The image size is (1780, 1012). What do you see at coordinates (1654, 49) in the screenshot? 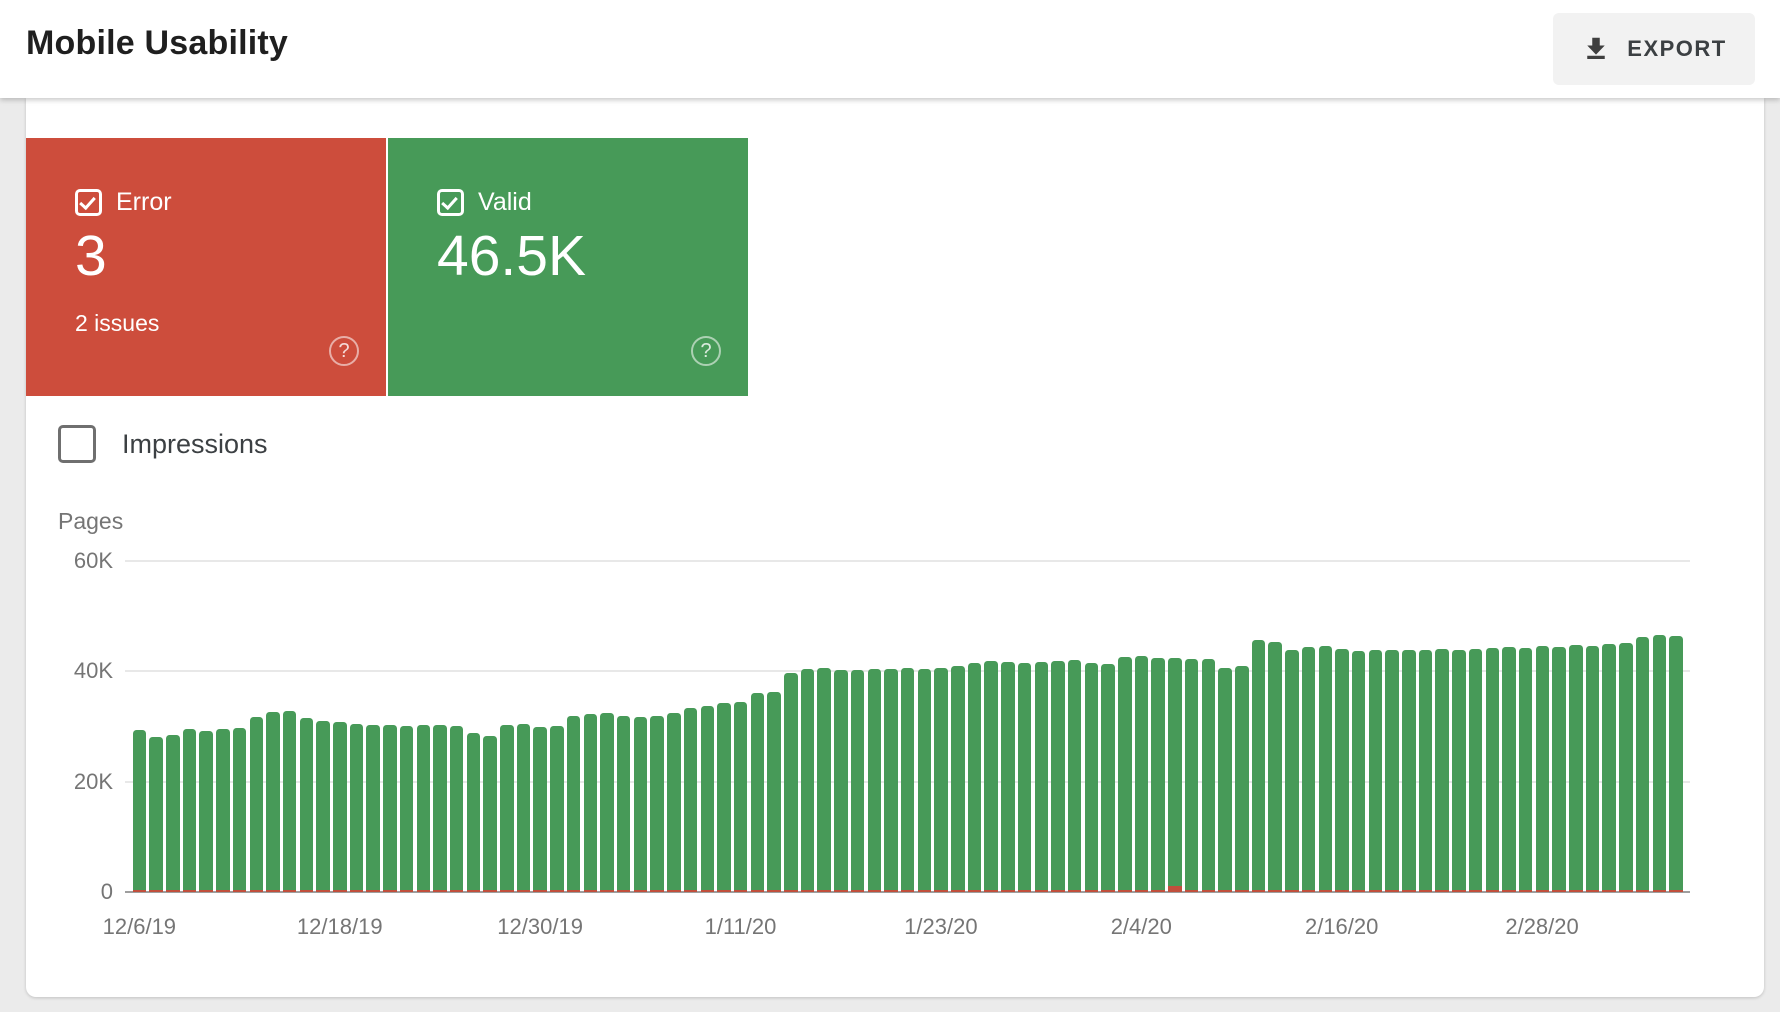
I see `export-button: EXPORT` at bounding box center [1654, 49].